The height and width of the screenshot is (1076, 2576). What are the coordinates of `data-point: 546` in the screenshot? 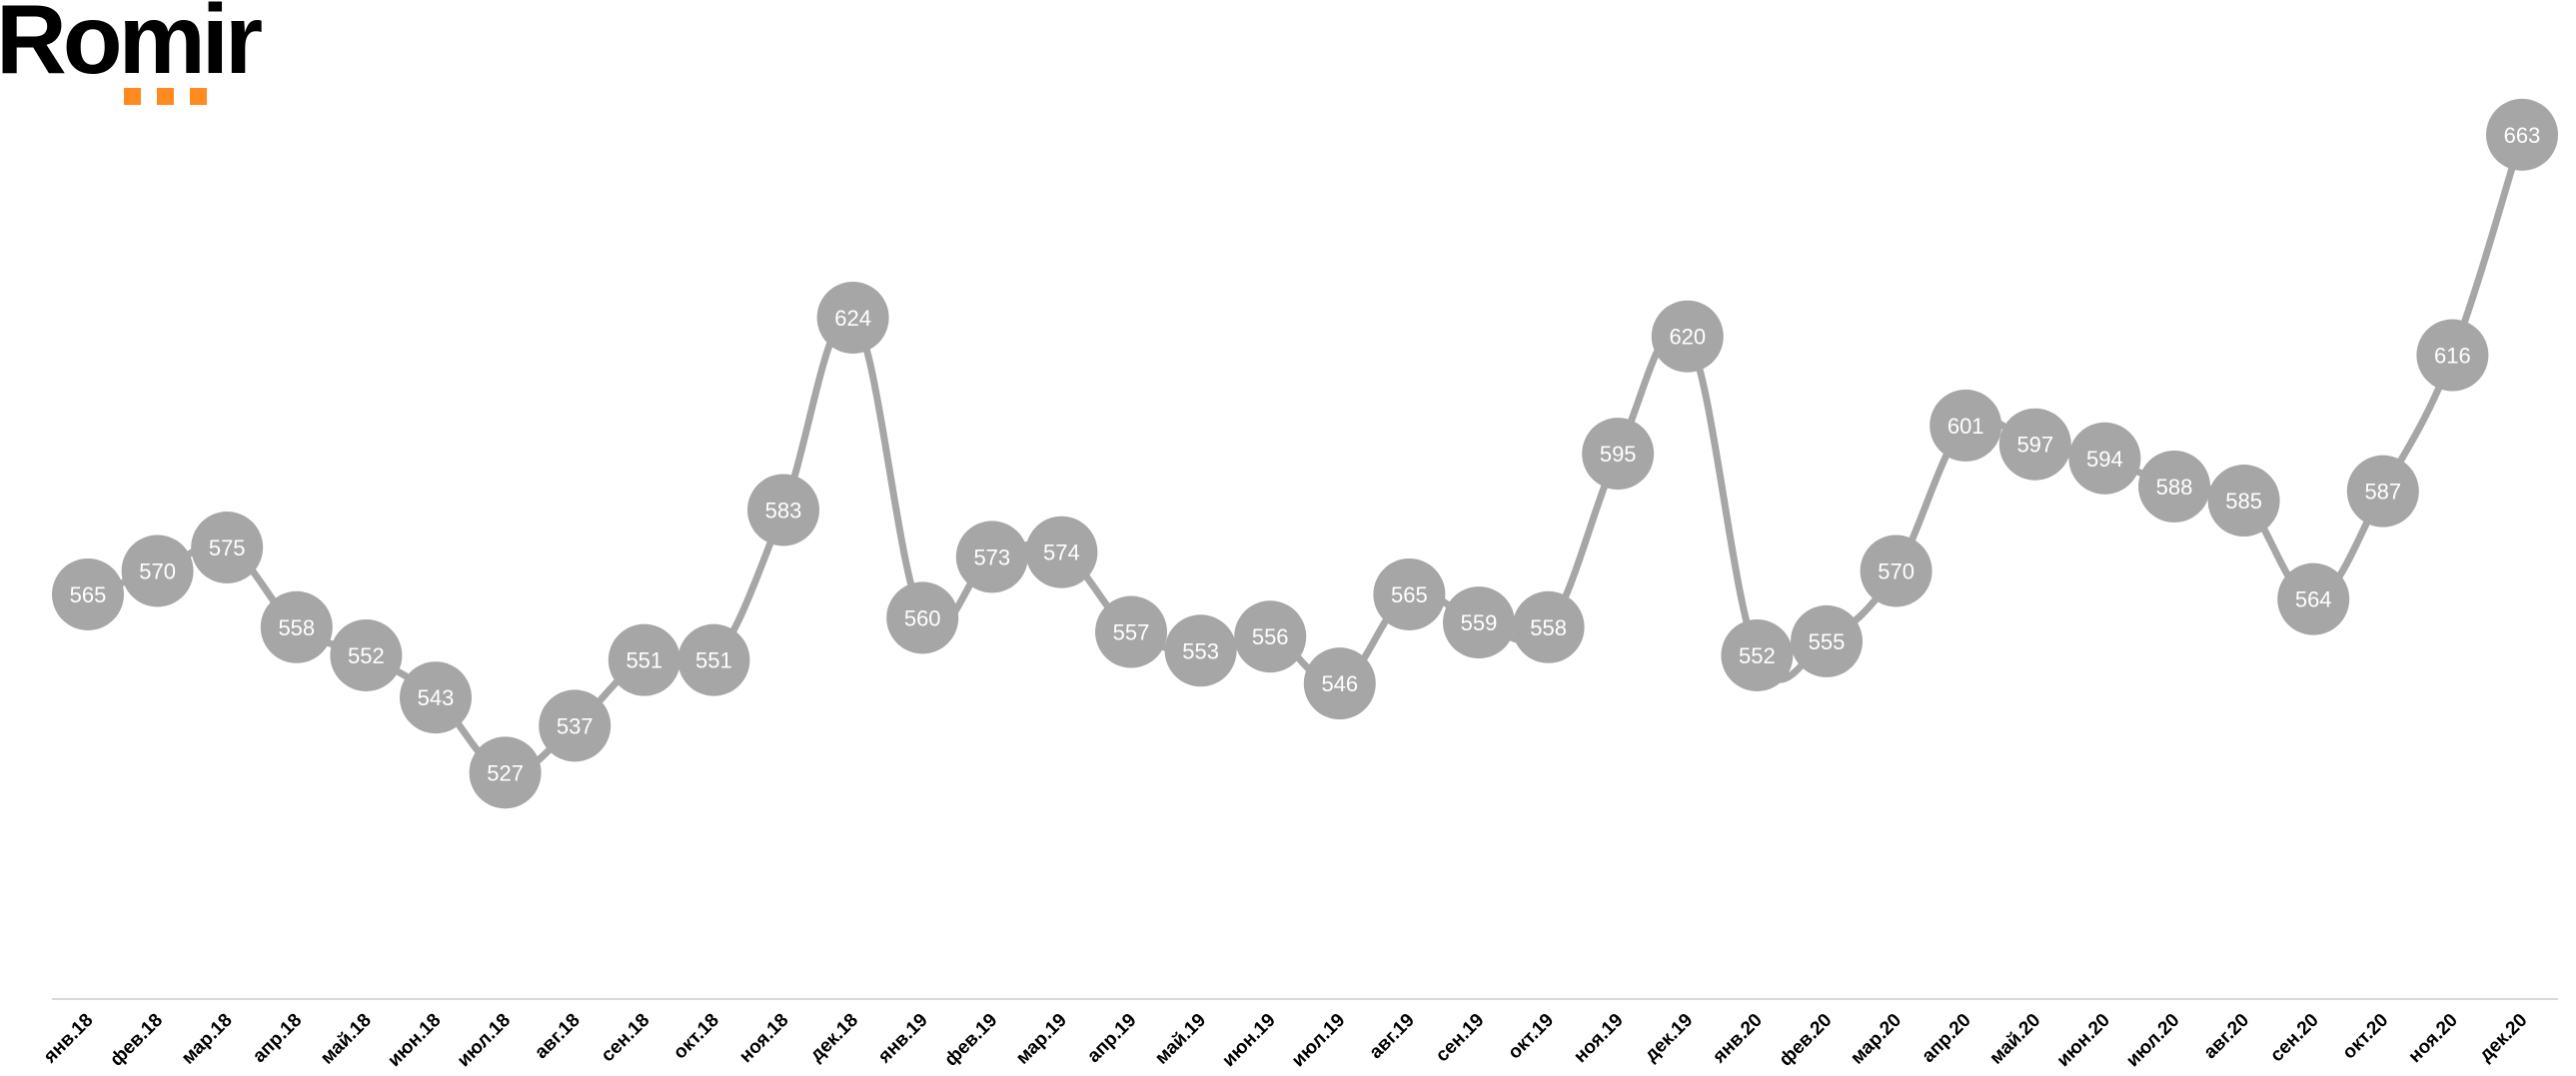 It's located at (1339, 683).